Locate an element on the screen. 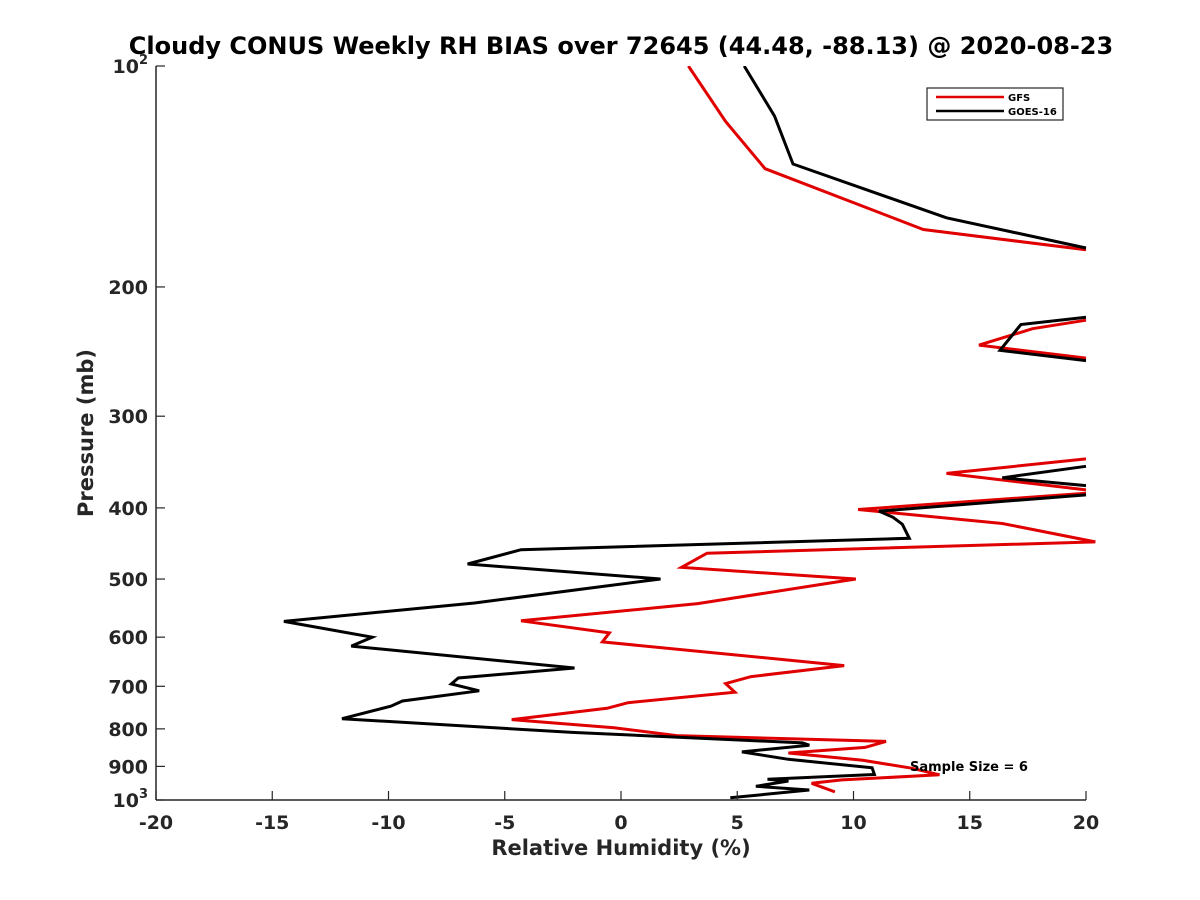 This screenshot has width=1200, height=900. y-tick-label: 900 is located at coordinates (128, 767).